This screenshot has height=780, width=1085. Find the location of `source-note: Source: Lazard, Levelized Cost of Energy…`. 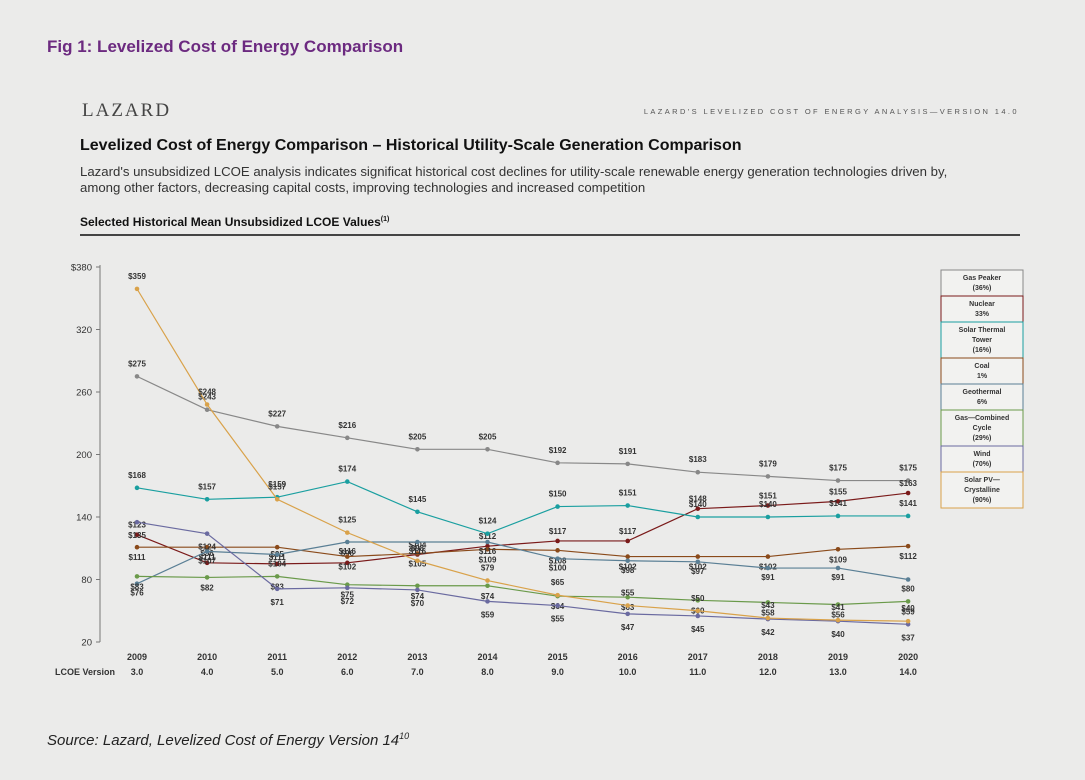

source-note: Source: Lazard, Levelized Cost of Energy… is located at coordinates (228, 740).